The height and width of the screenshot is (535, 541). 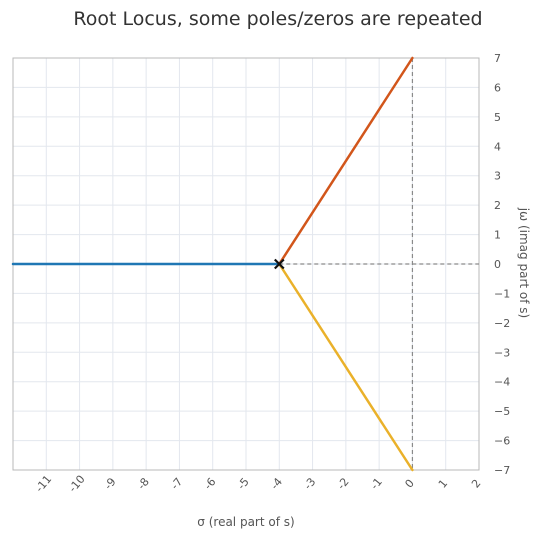 I want to click on pole-markers, so click(x=279, y=264).